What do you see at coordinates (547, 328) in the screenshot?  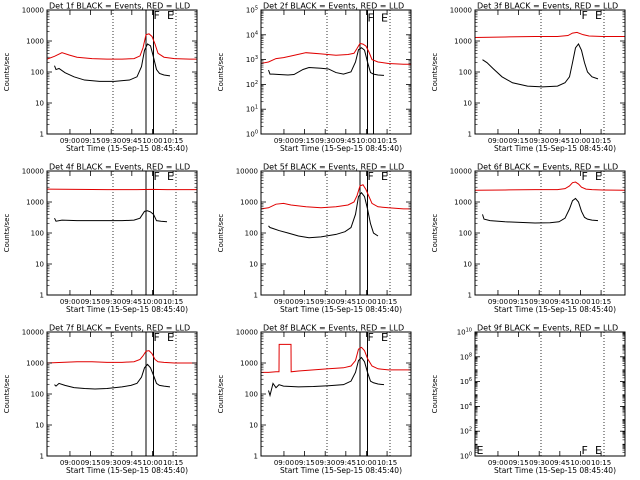 I see `panel-title: Det 9f BLACK = Events, RED = LLD` at bounding box center [547, 328].